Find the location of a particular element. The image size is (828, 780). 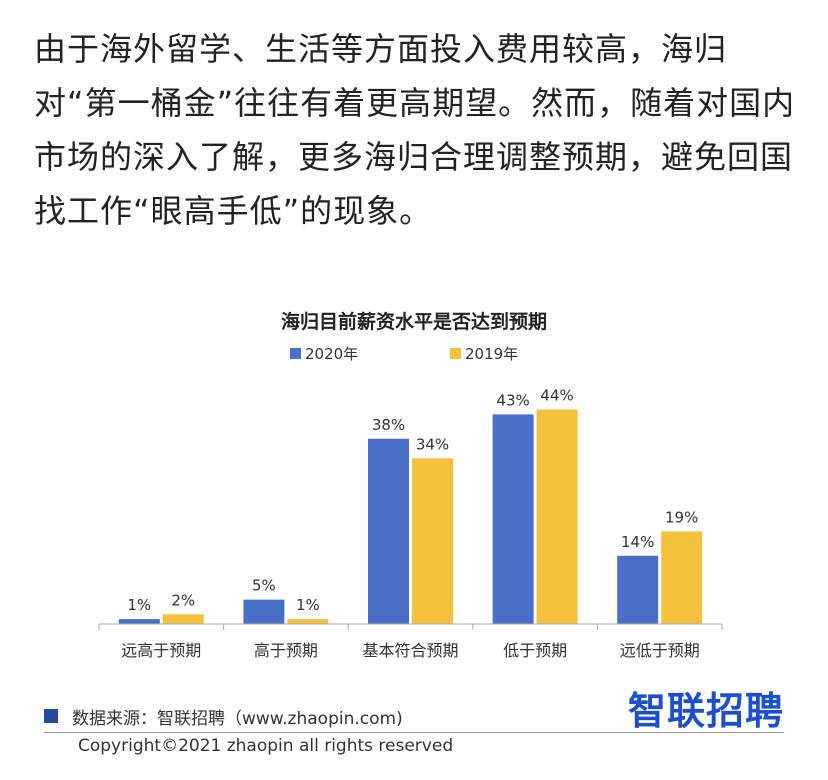

data-label-2-1: 34% is located at coordinates (432, 444).